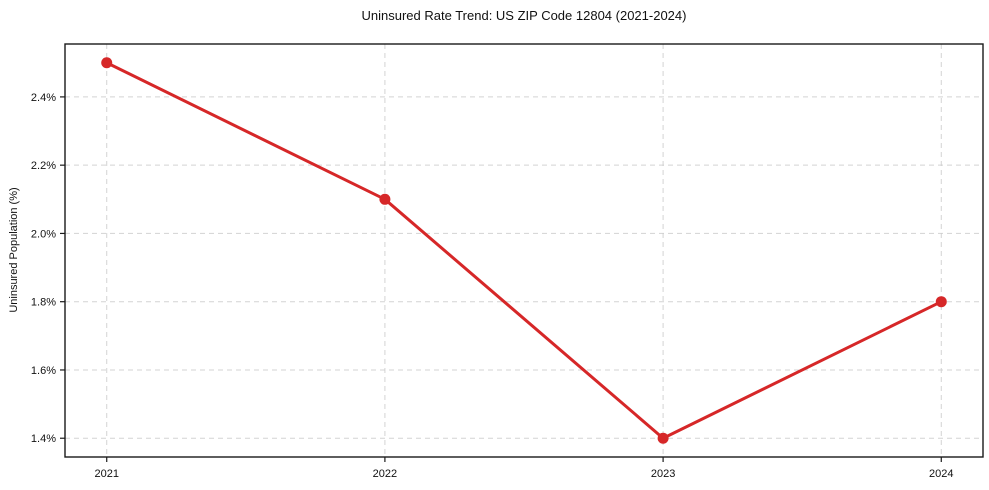 The image size is (989, 490). What do you see at coordinates (106, 474) in the screenshot?
I see `x-tick-label: 2021` at bounding box center [106, 474].